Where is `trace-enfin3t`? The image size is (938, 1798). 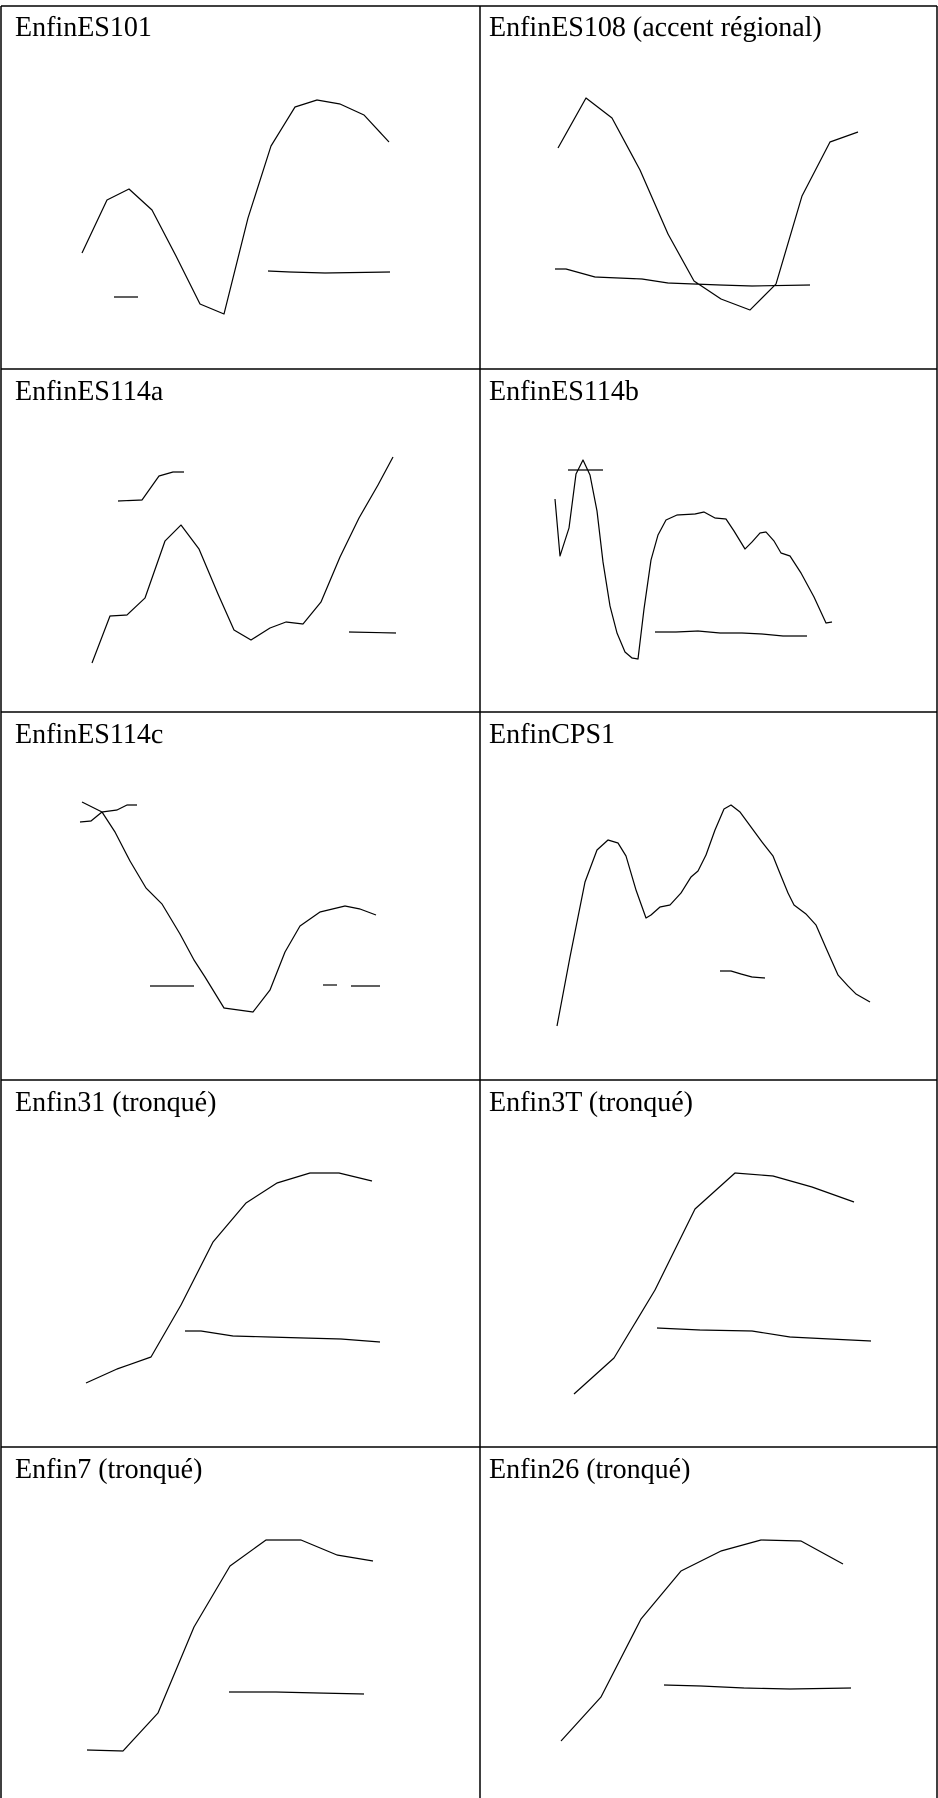 trace-enfin3t is located at coordinates (722, 1283).